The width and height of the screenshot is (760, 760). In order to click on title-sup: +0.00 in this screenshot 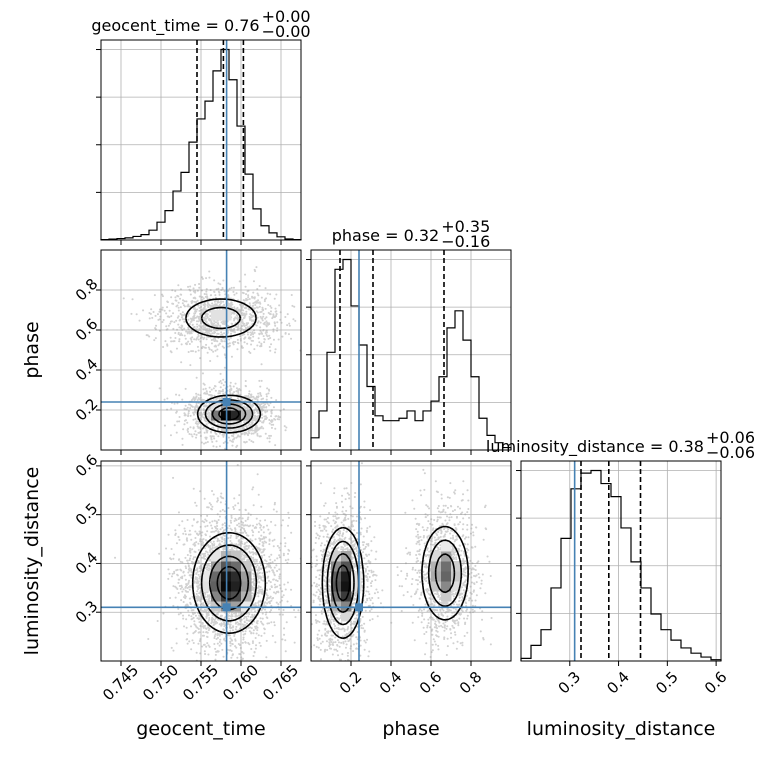, I will do `click(286, 16)`.